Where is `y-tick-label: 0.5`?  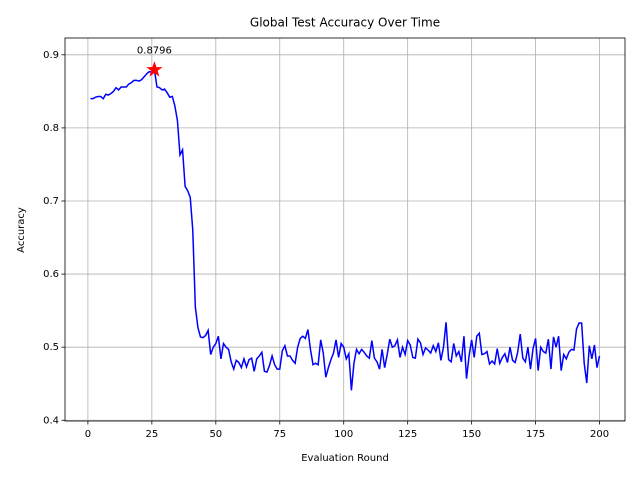 y-tick-label: 0.5 is located at coordinates (51, 347).